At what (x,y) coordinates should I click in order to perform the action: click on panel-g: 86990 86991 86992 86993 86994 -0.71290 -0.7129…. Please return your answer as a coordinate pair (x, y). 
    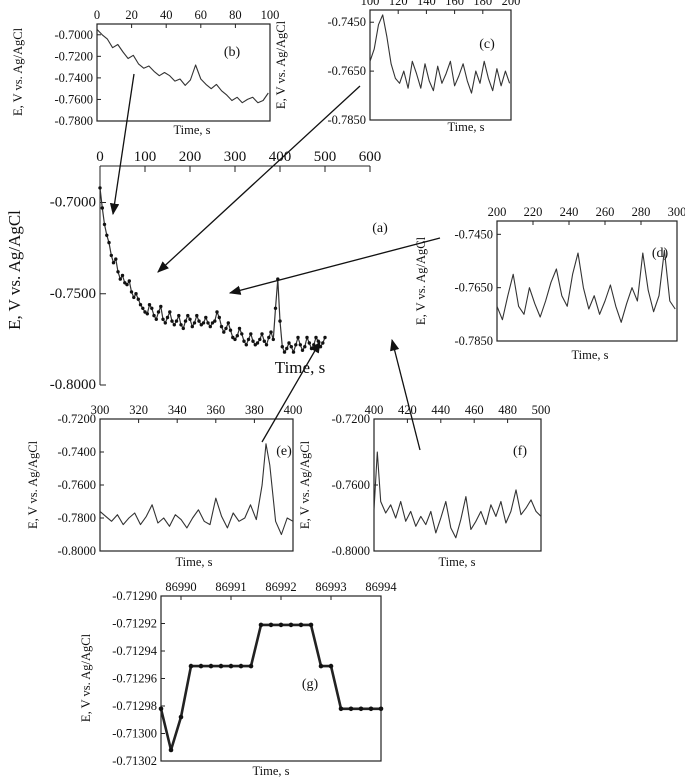
    Looking at the image, I should click on (238, 679).